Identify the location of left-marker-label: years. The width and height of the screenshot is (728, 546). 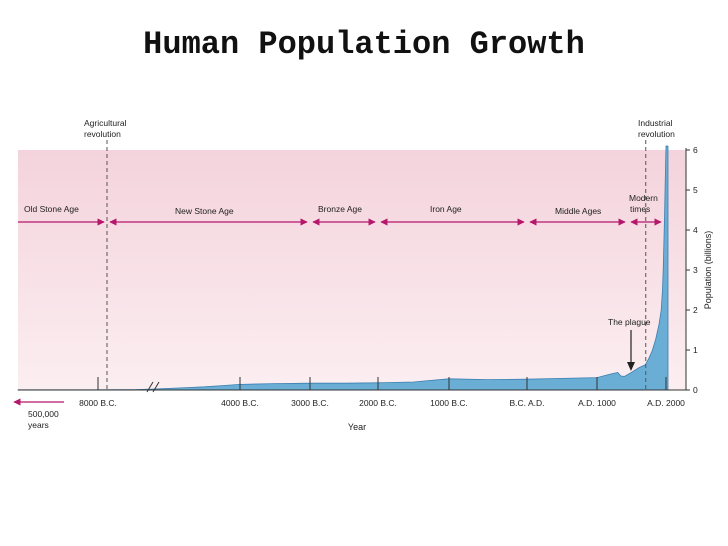
(38, 425).